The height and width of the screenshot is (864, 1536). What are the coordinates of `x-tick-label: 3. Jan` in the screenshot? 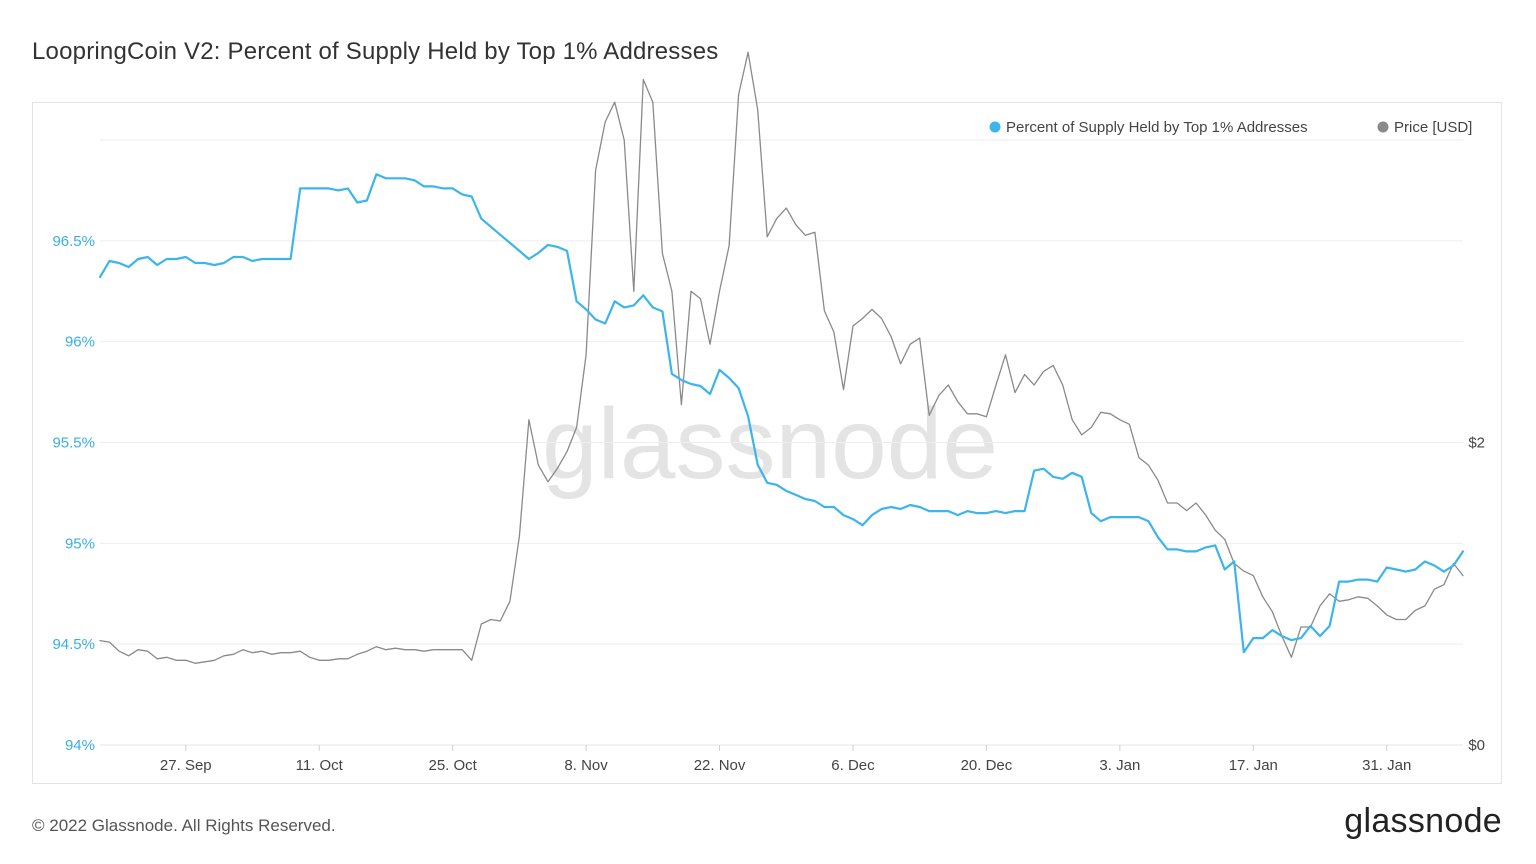 It's located at (1119, 765).